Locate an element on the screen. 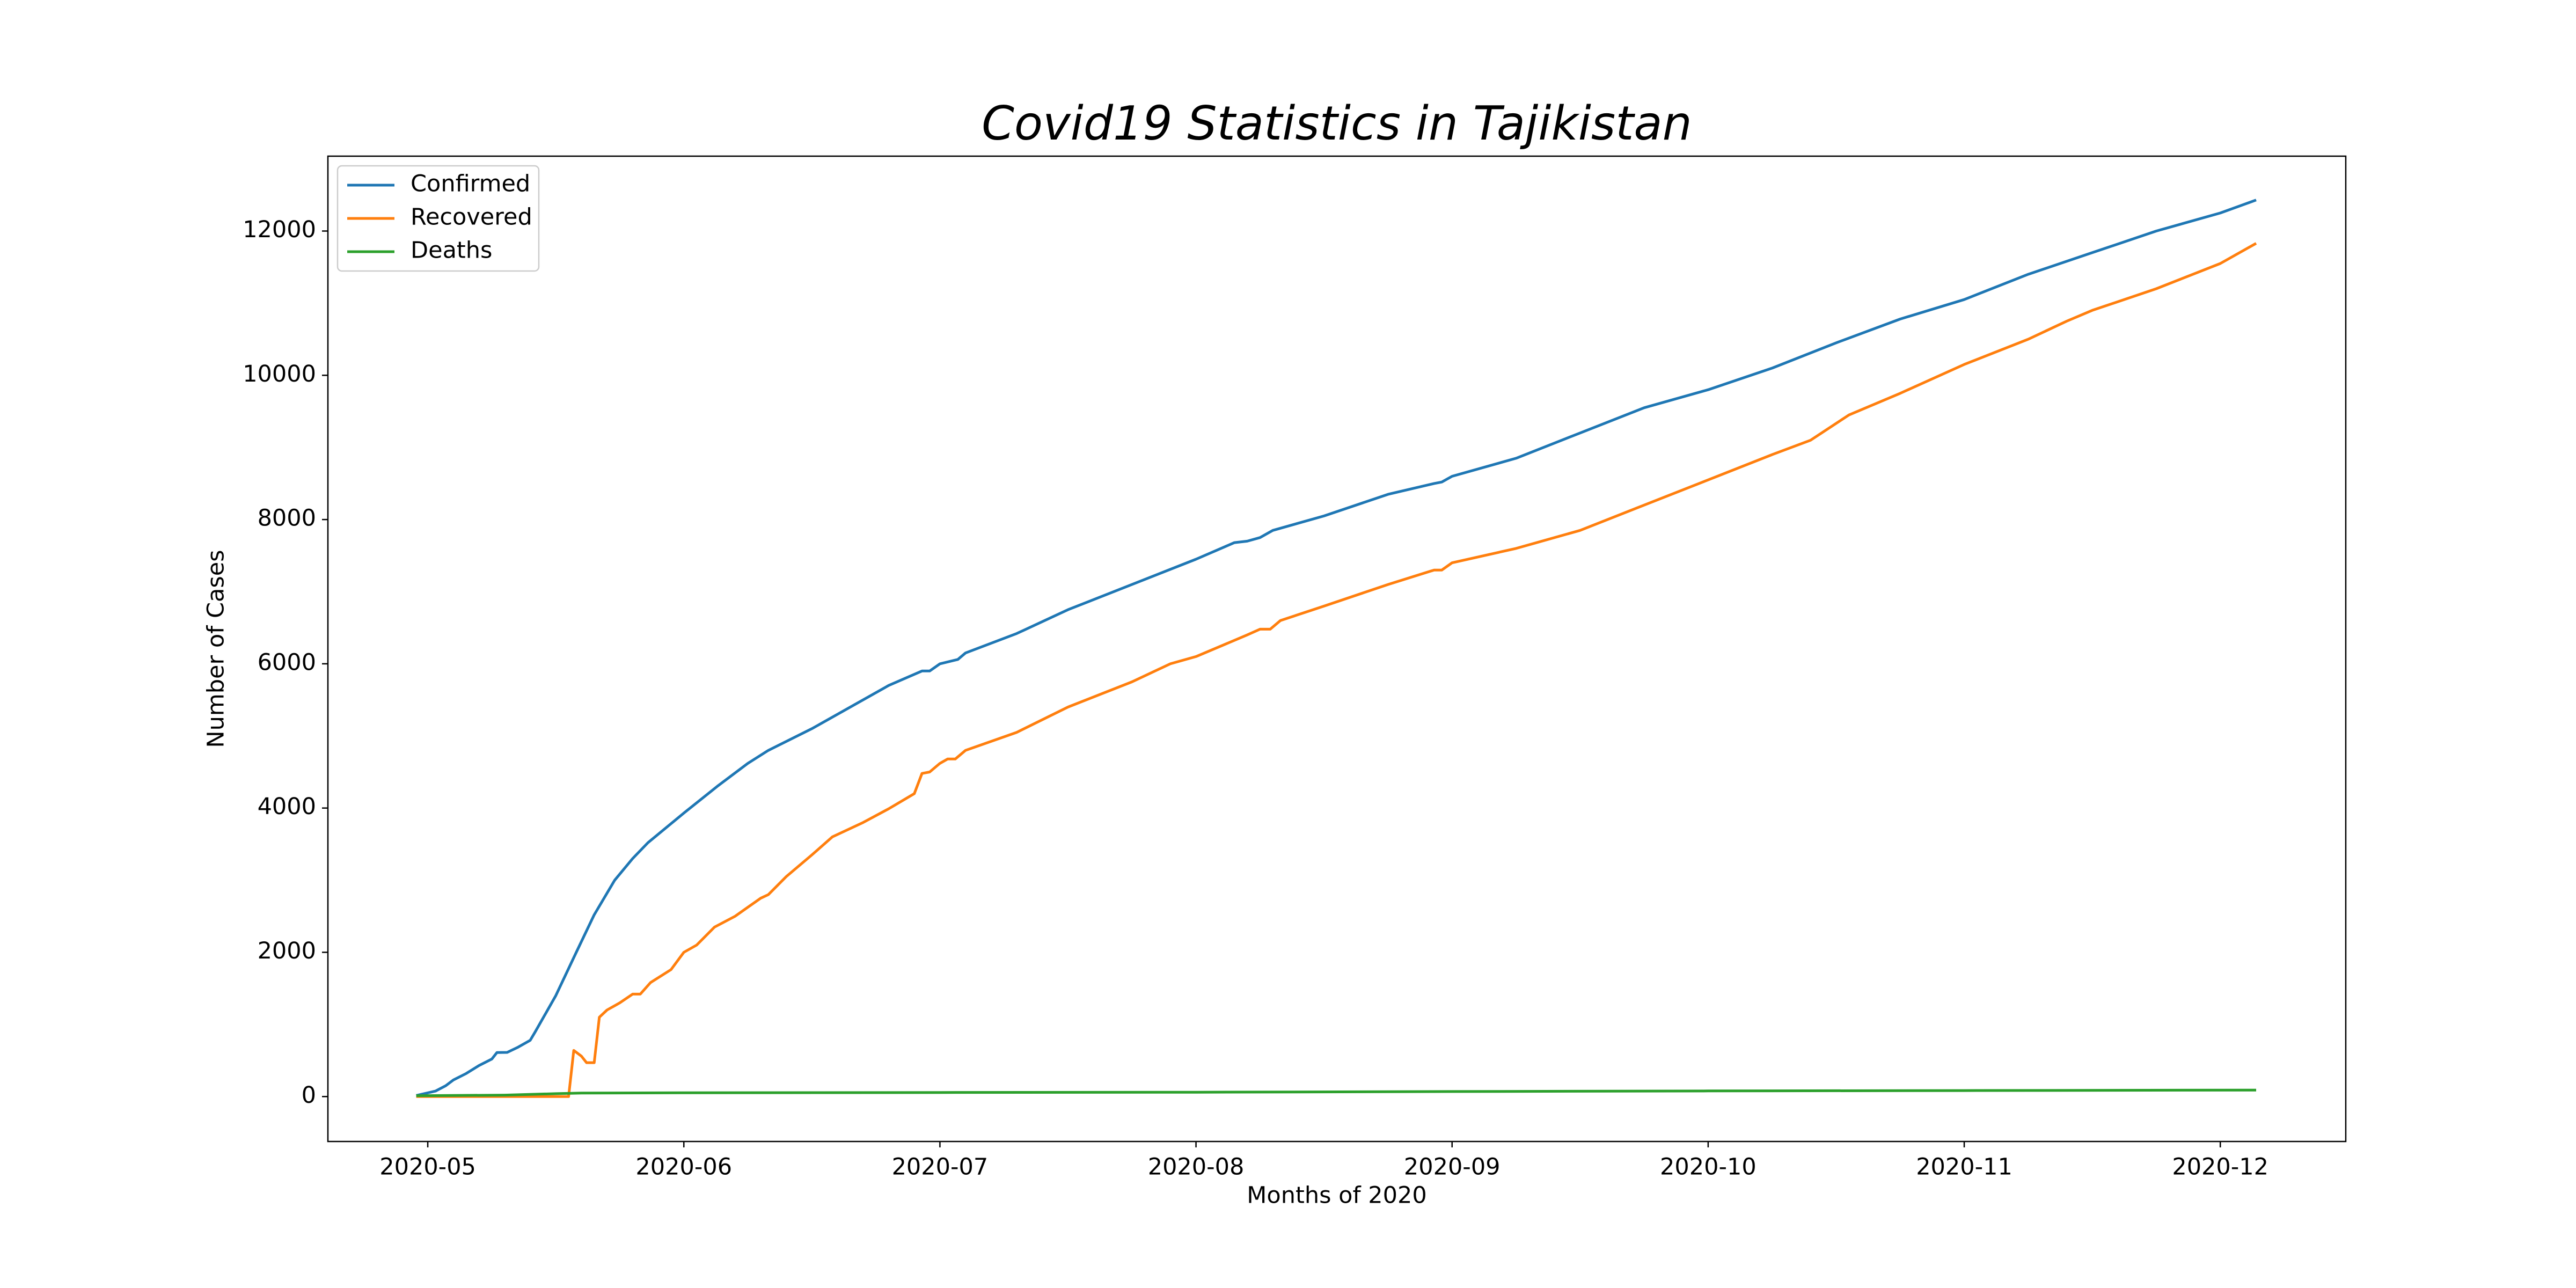 This screenshot has width=2576, height=1288. y-tick-label: 4000 is located at coordinates (287, 806).